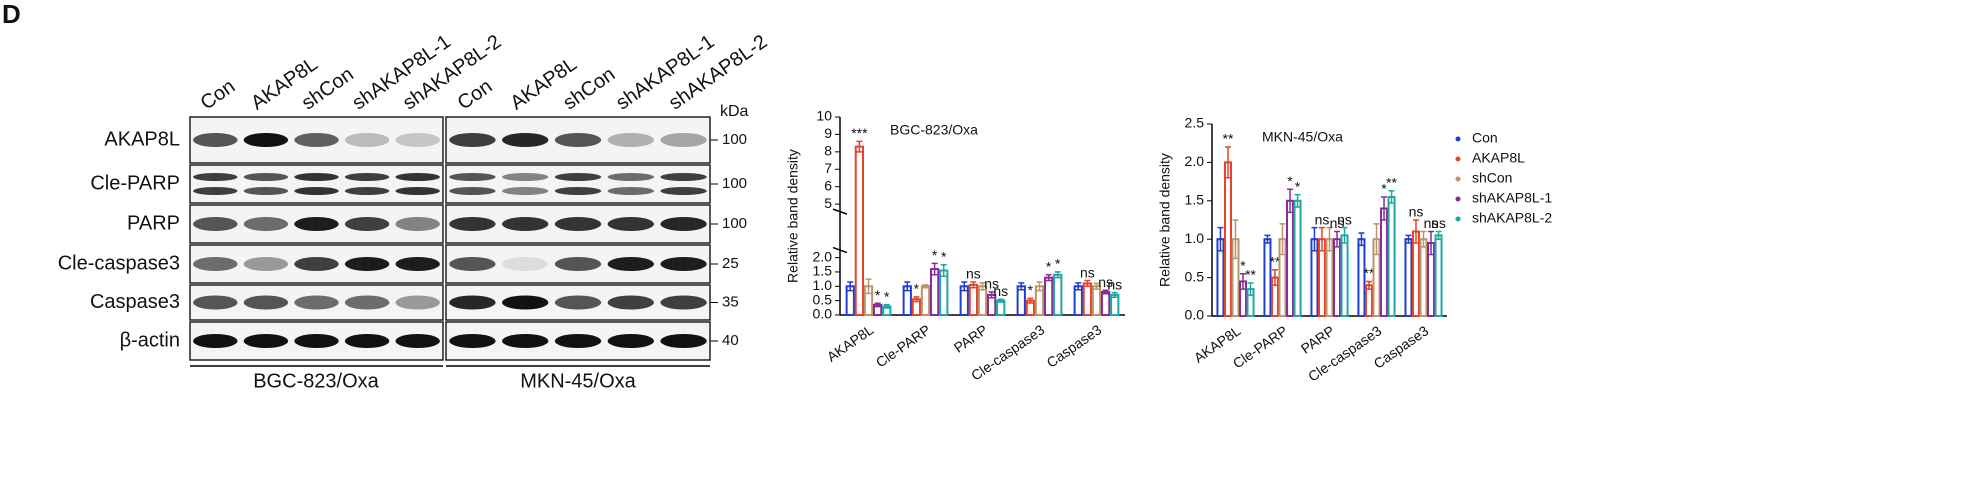 The image size is (1966, 494). Describe the element at coordinates (11, 14) in the screenshot. I see `panel-label: D` at that location.